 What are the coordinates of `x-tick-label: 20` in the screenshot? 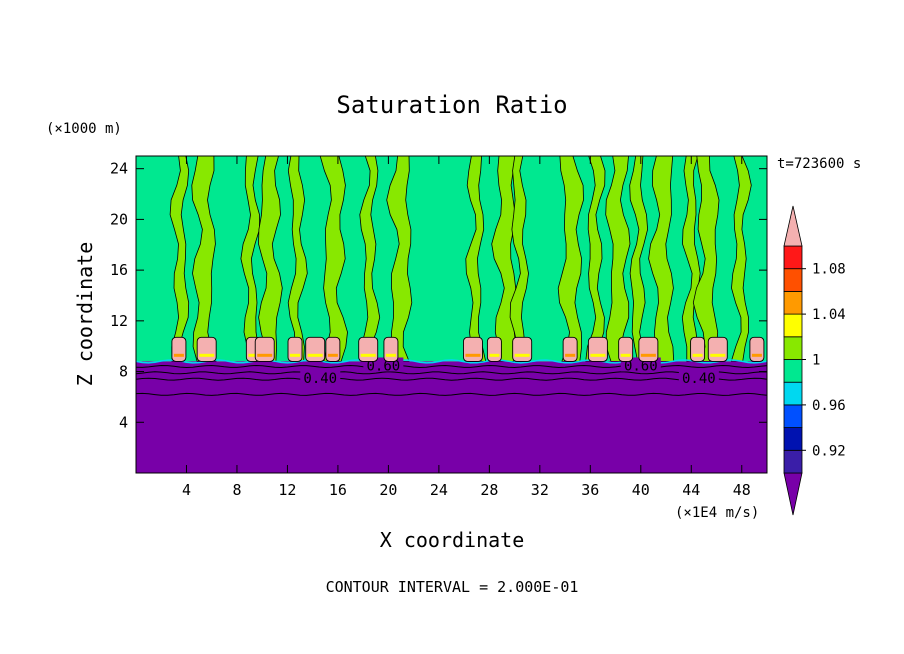 It's located at (388, 490).